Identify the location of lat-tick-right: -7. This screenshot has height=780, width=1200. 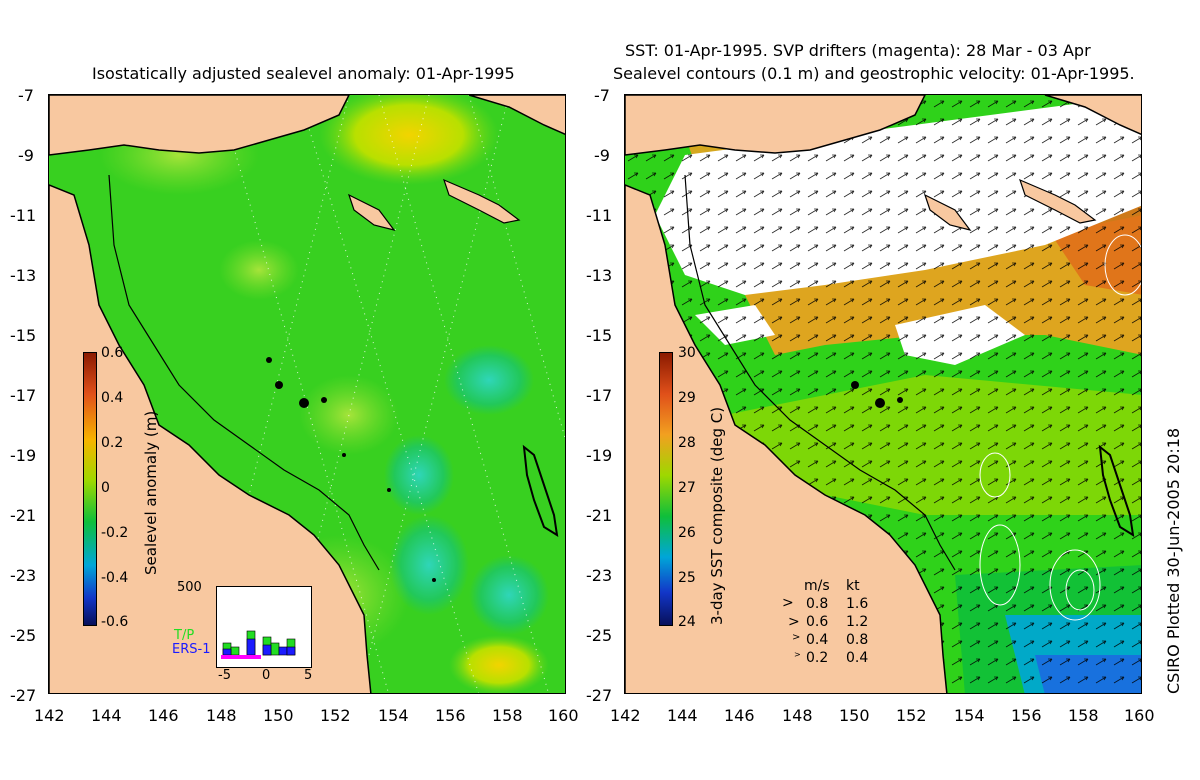
(602, 95).